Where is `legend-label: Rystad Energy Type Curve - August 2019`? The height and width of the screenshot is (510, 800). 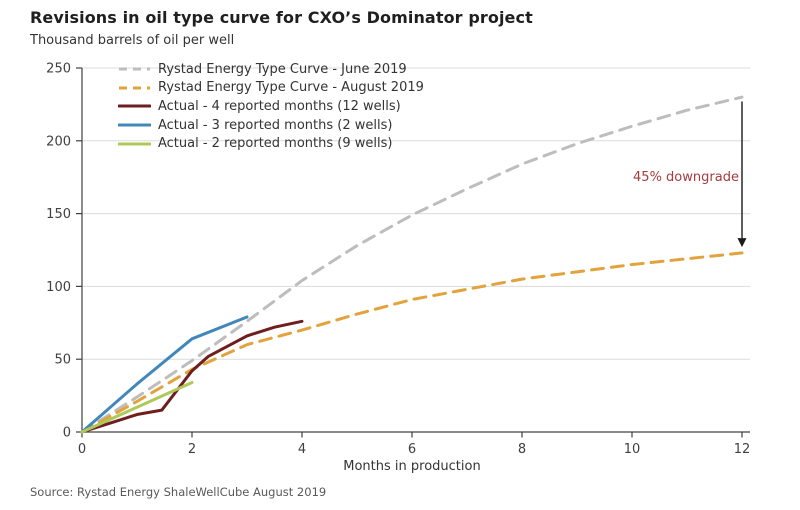 legend-label: Rystad Energy Type Curve - August 2019 is located at coordinates (291, 88).